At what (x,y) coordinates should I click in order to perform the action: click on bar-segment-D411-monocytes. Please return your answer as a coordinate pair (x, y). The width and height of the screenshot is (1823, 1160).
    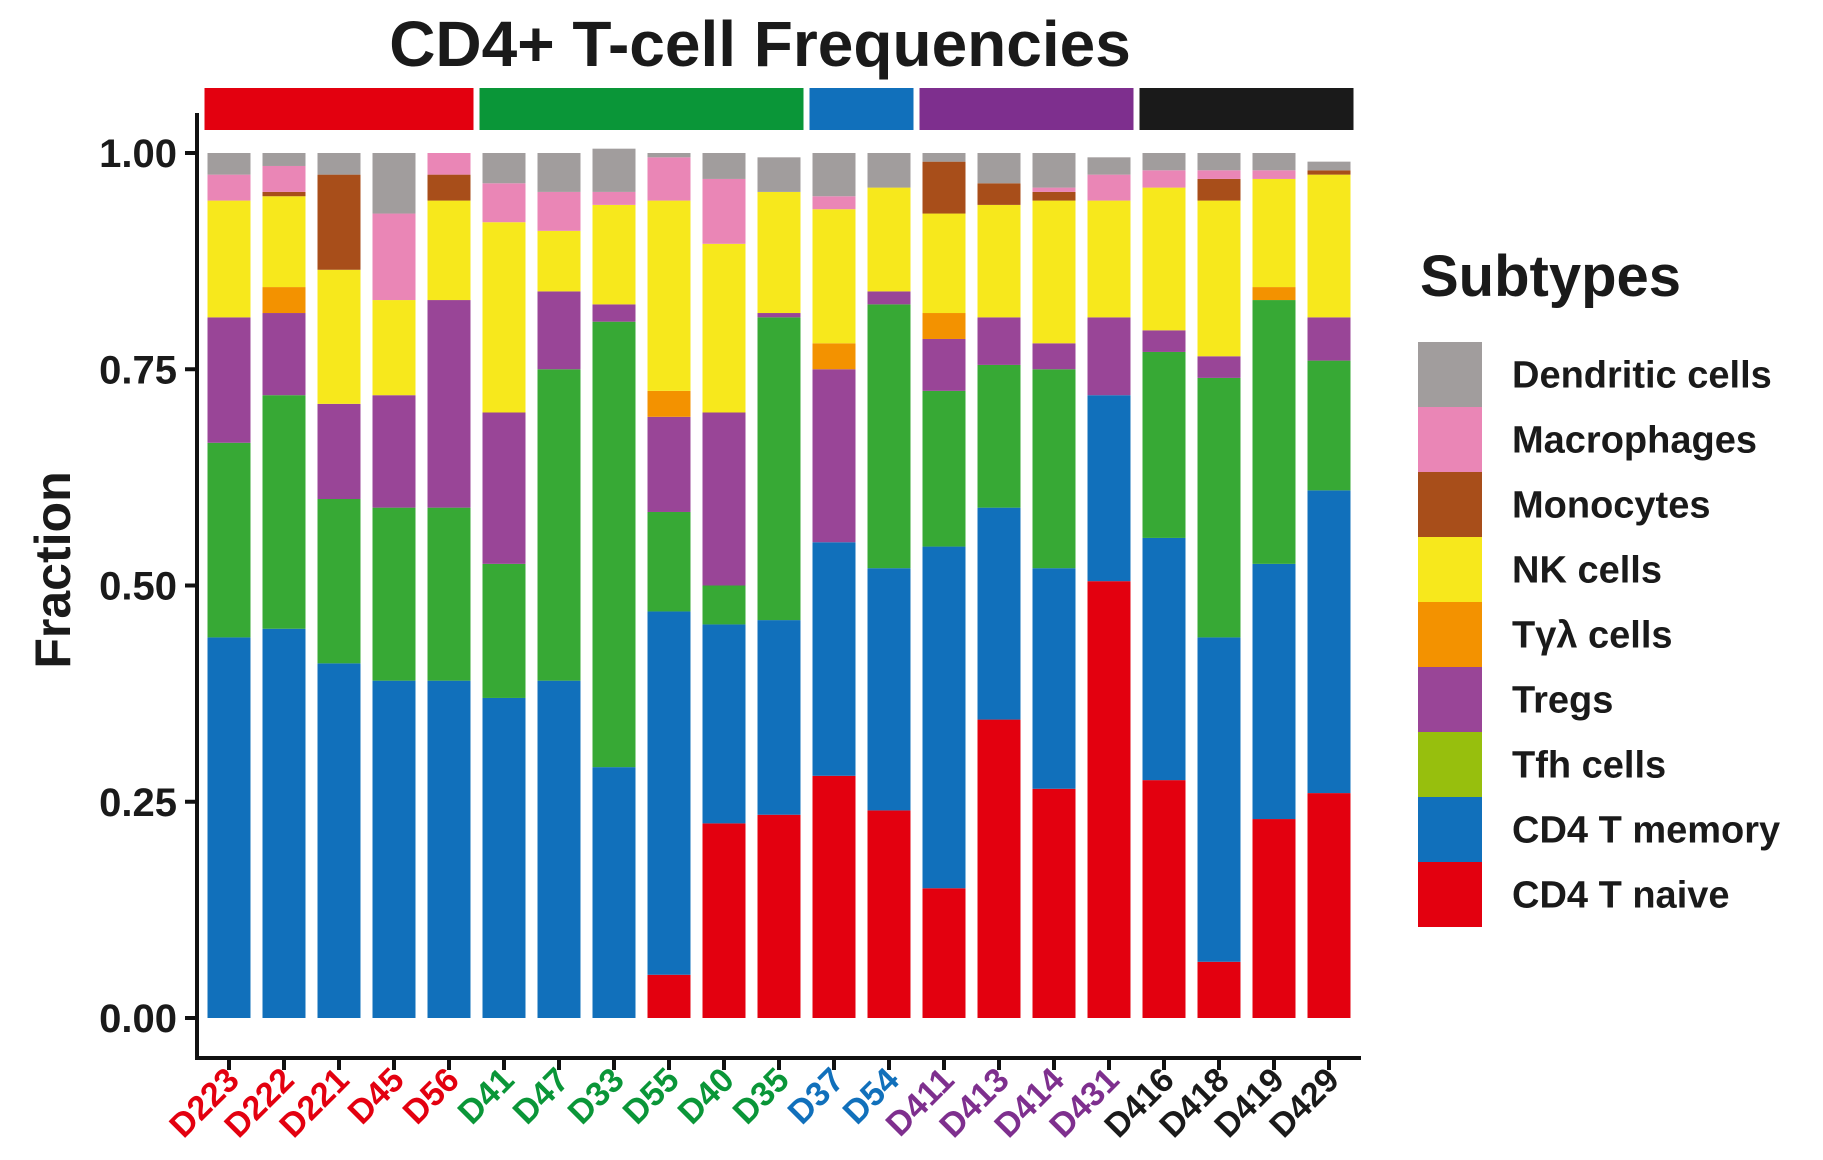
    Looking at the image, I should click on (944, 187).